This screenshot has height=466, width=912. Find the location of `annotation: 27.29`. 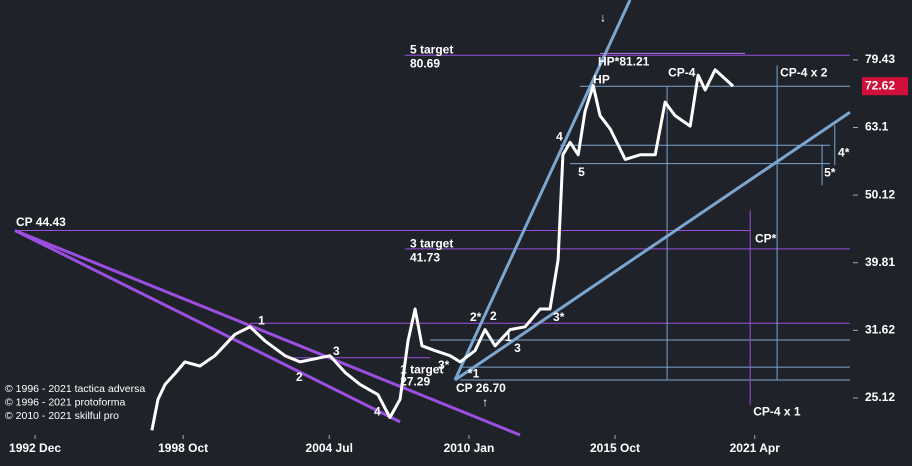

annotation: 27.29 is located at coordinates (415, 381).